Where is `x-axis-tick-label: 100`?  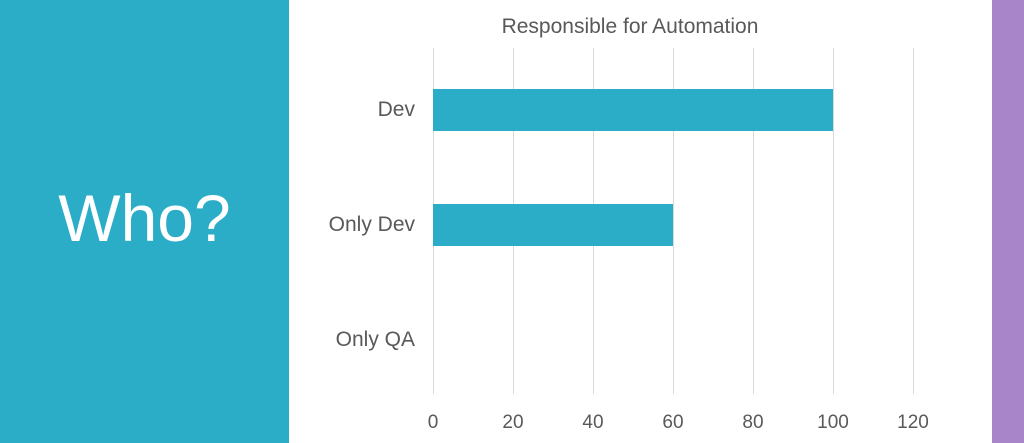
x-axis-tick-label: 100 is located at coordinates (833, 422).